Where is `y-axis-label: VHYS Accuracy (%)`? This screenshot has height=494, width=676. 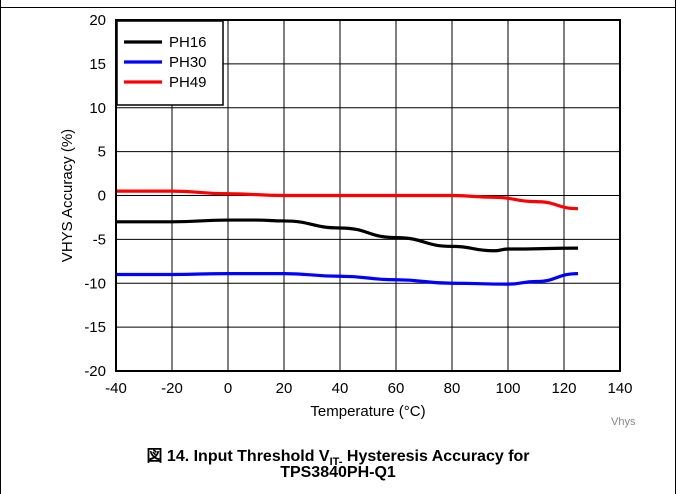
y-axis-label: VHYS Accuracy (%) is located at coordinates (67, 195).